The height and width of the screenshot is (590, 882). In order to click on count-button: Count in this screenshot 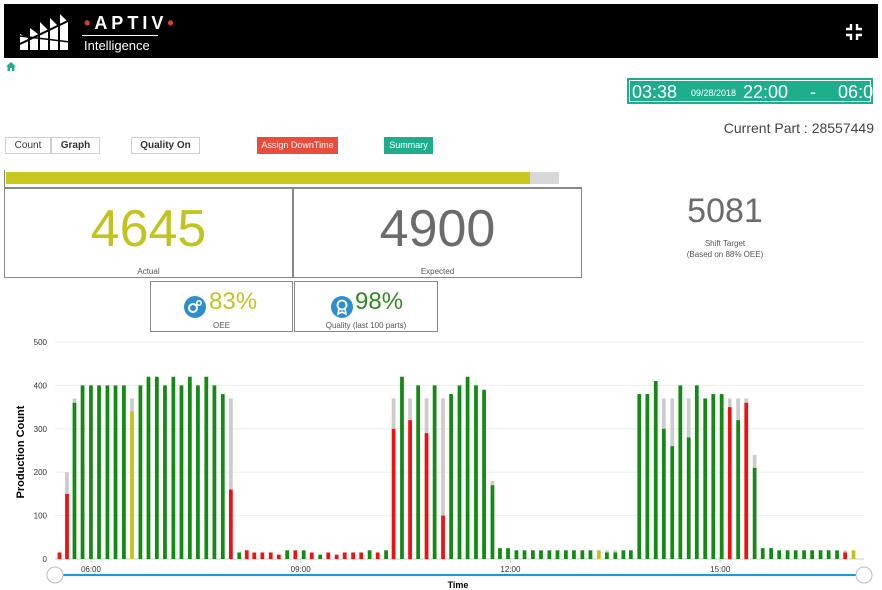, I will do `click(28, 145)`.